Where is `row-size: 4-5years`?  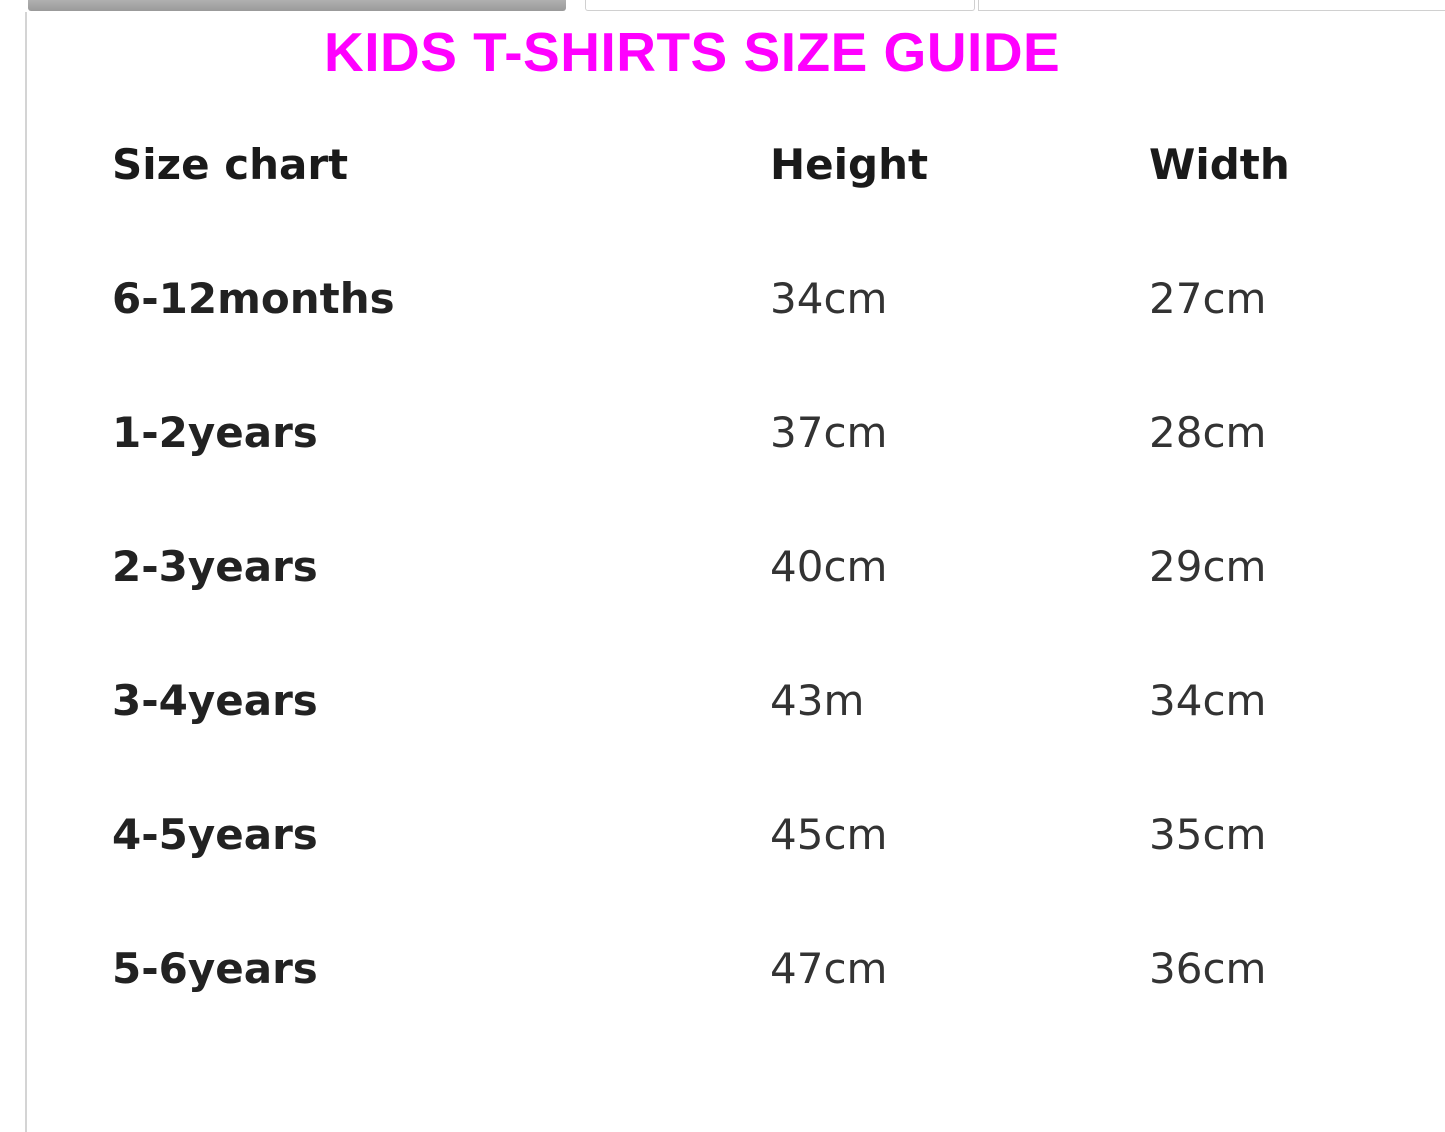
row-size: 4-5years is located at coordinates (215, 834).